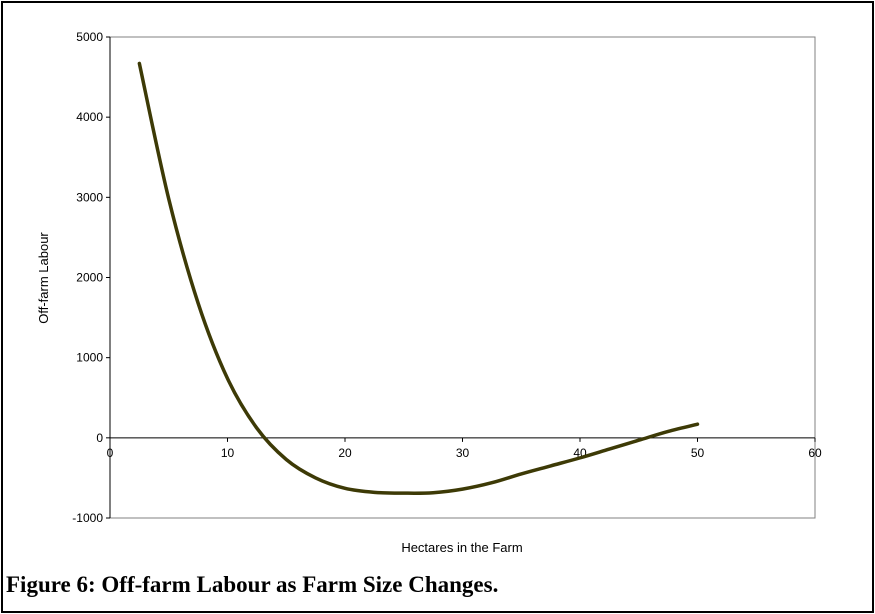 The height and width of the screenshot is (614, 875). I want to click on y-tick-label: 5000, so click(89, 37).